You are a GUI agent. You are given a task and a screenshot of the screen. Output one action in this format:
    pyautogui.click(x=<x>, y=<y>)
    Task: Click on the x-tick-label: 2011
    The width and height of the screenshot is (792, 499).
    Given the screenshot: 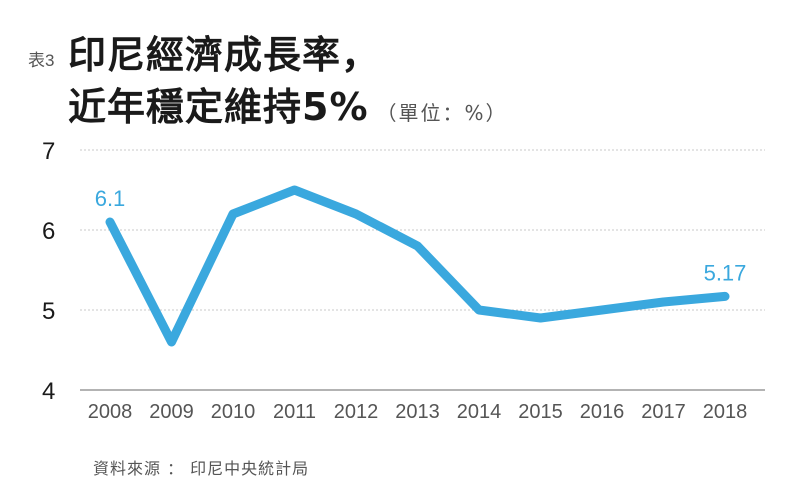 What is the action you would take?
    pyautogui.click(x=294, y=412)
    